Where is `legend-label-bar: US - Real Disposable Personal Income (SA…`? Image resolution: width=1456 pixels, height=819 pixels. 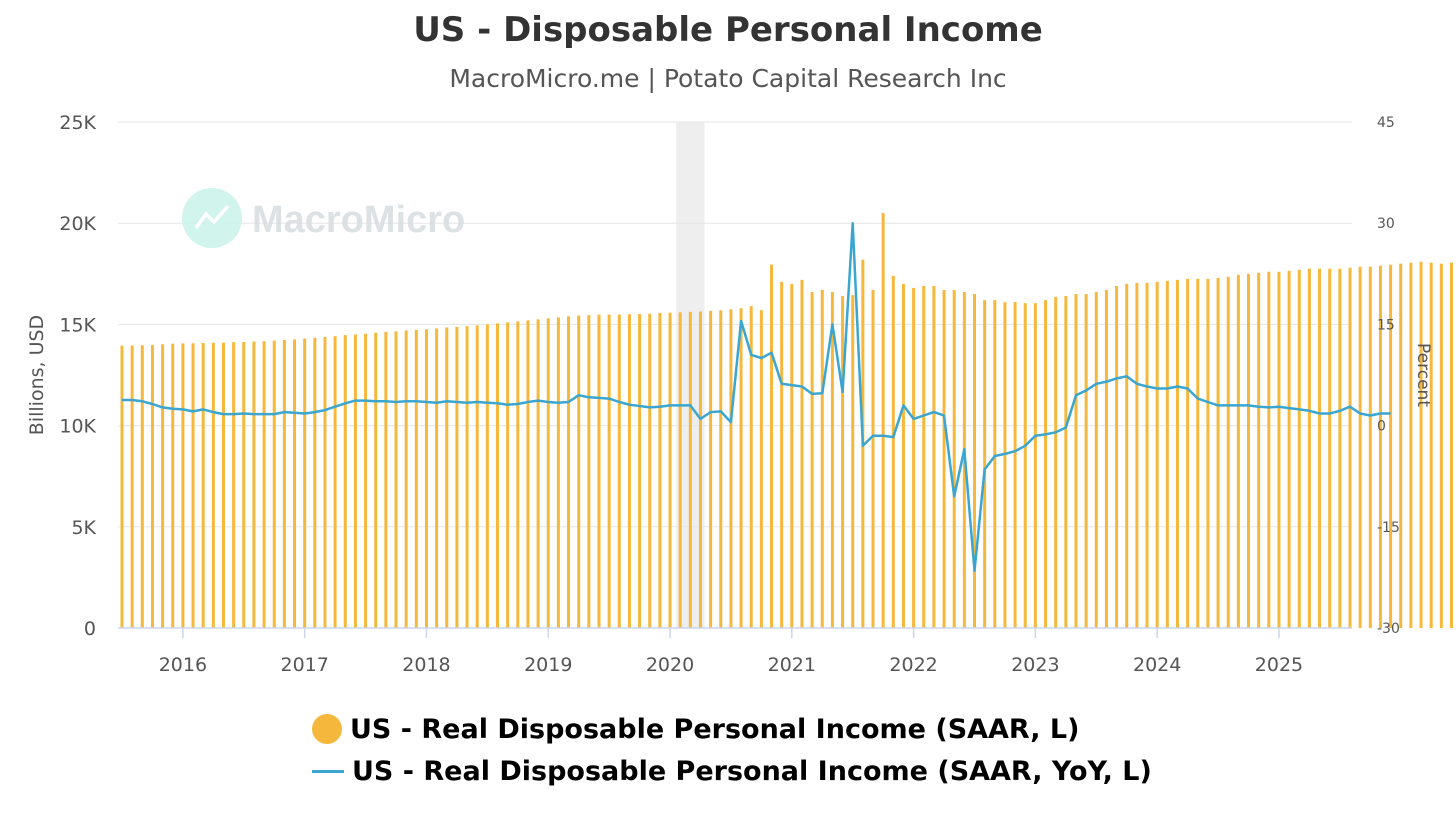 legend-label-bar: US - Real Disposable Personal Income (SA… is located at coordinates (715, 729).